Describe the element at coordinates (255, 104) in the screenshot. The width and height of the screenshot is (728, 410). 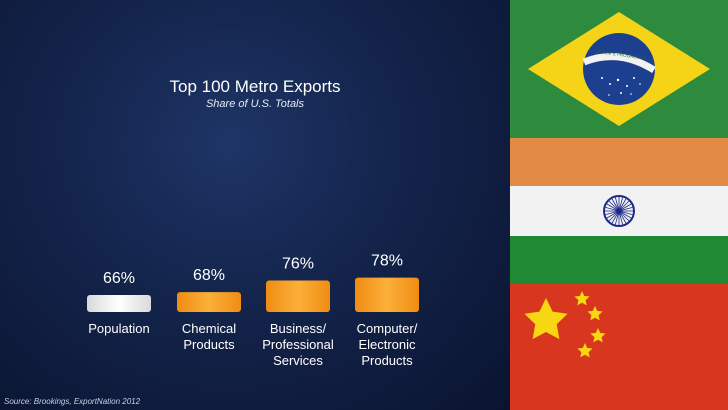
I see `chart-subtitle: Share of U.S. Totals` at that location.